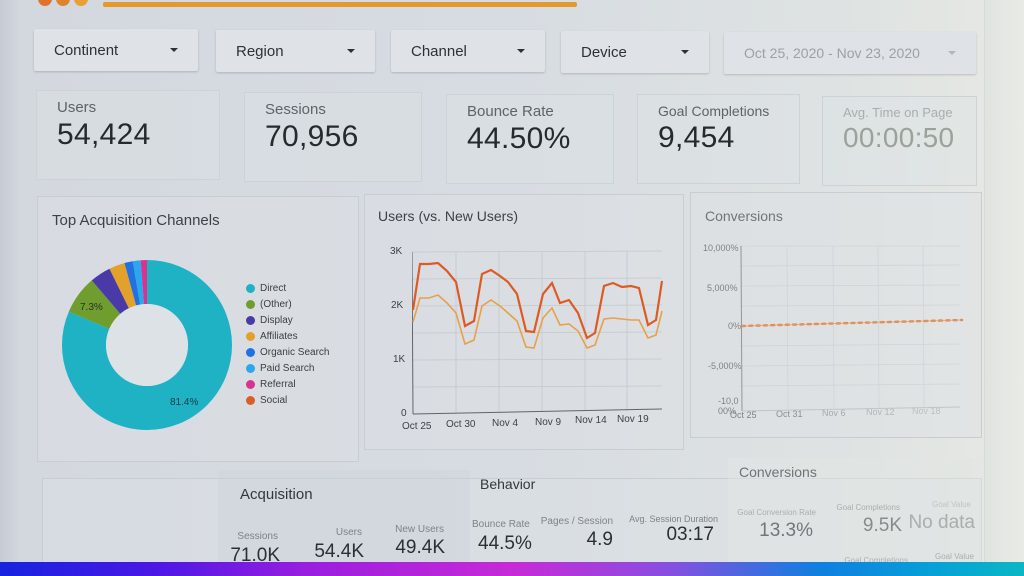 The height and width of the screenshot is (576, 1024). I want to click on device-filter-label: Device, so click(604, 52).